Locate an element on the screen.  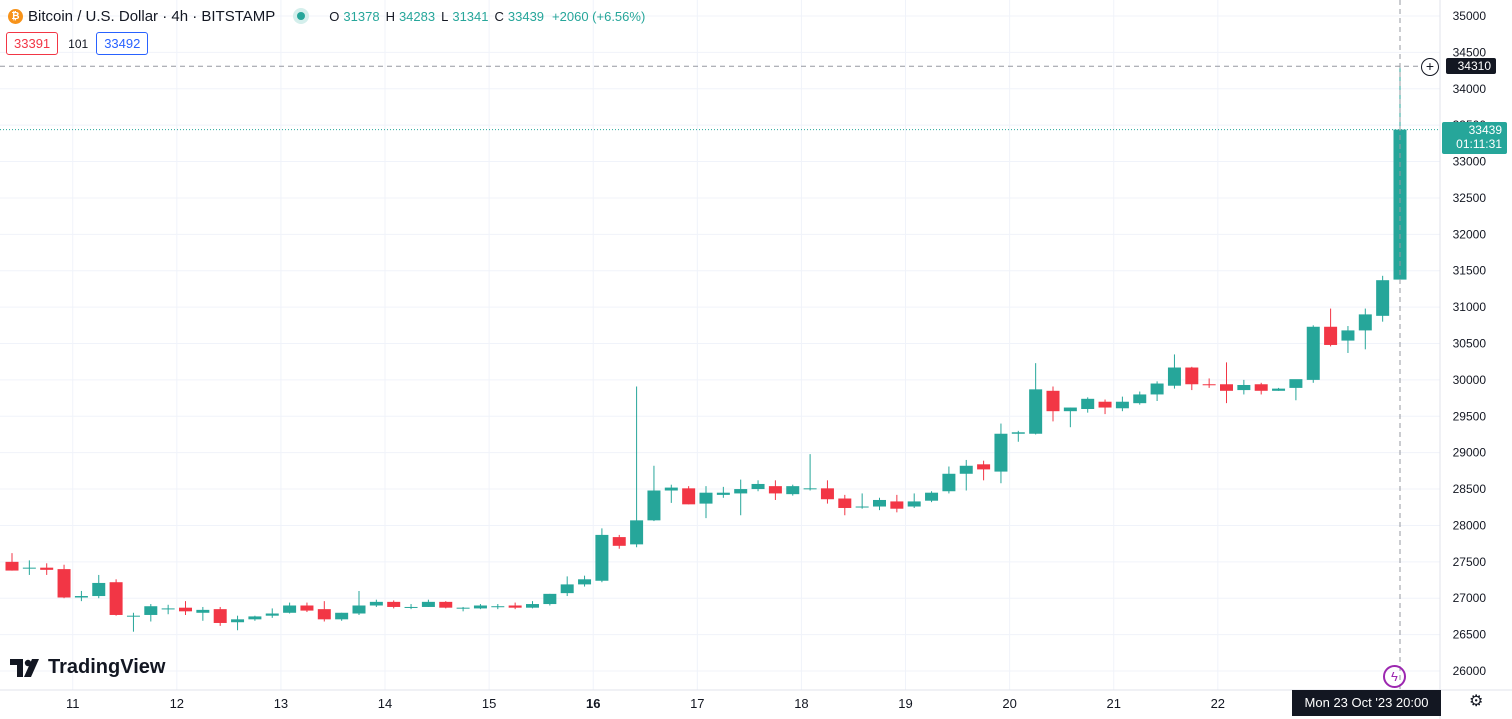
price-tick-label: 34500 is located at coordinates (1470, 52).